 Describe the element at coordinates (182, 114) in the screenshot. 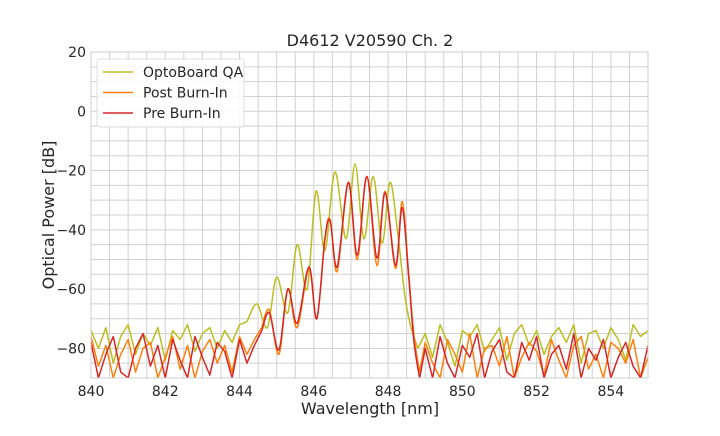

I see `legend-label: Pre Burn-In` at that location.